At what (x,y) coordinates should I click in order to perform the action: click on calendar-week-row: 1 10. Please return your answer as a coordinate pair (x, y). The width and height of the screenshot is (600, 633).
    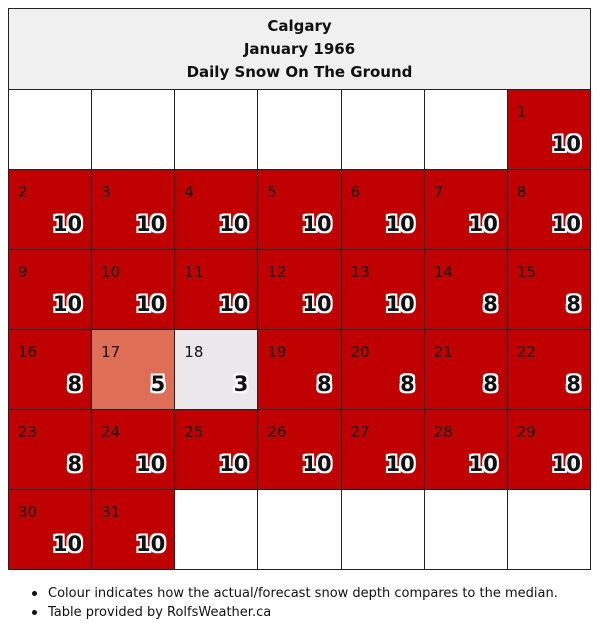
    Looking at the image, I should click on (299, 129).